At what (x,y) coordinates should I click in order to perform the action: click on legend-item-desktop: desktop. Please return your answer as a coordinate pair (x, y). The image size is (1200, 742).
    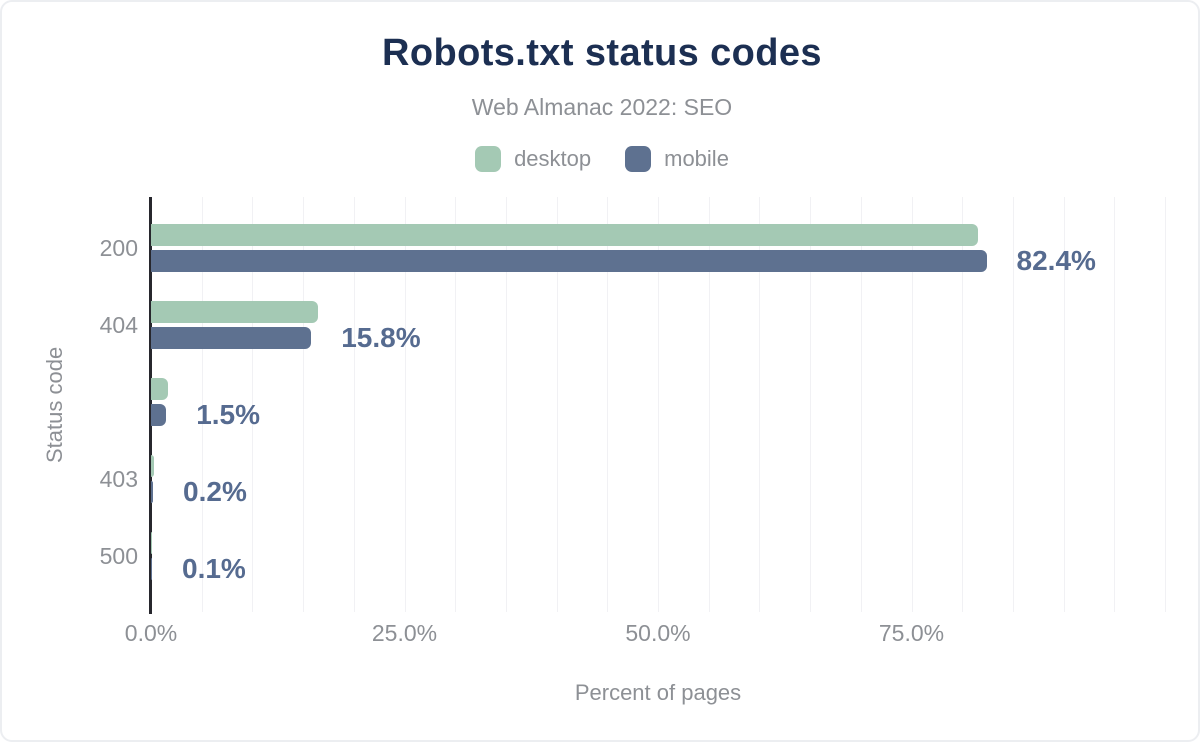
    Looking at the image, I should click on (533, 159).